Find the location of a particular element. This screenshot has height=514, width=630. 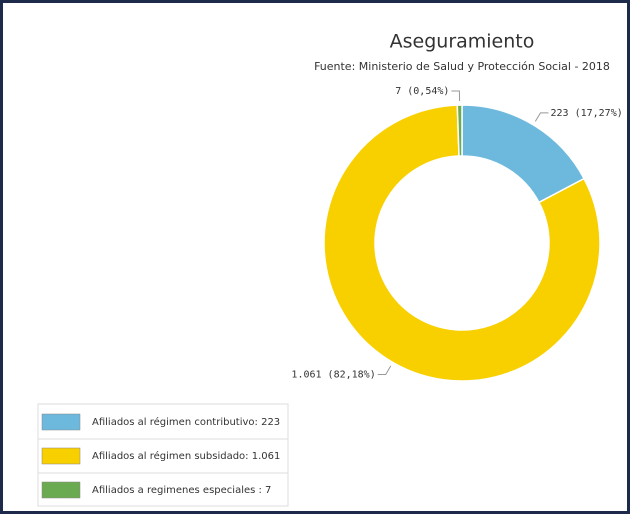

data-label: 1.061 (82,18%) is located at coordinates (333, 374).